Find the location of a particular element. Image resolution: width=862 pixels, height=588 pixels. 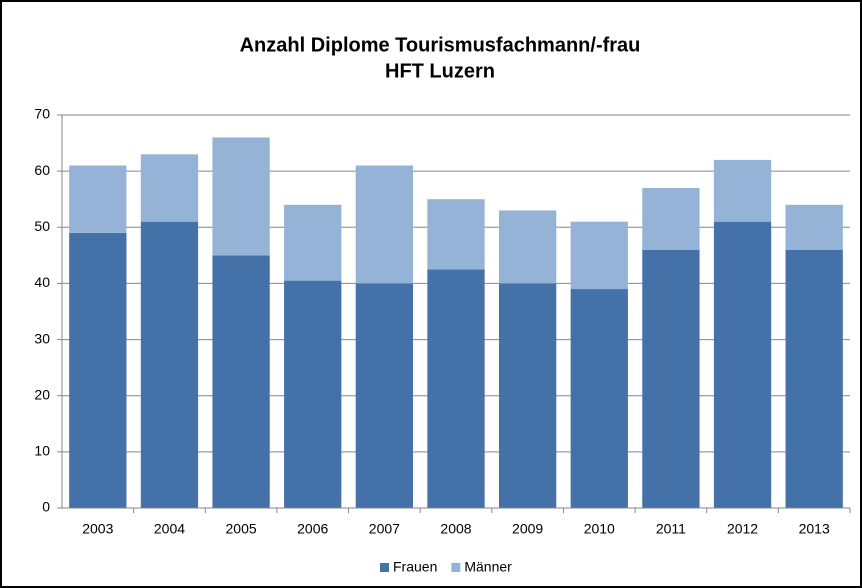

legend-label: Männer is located at coordinates (488, 567).